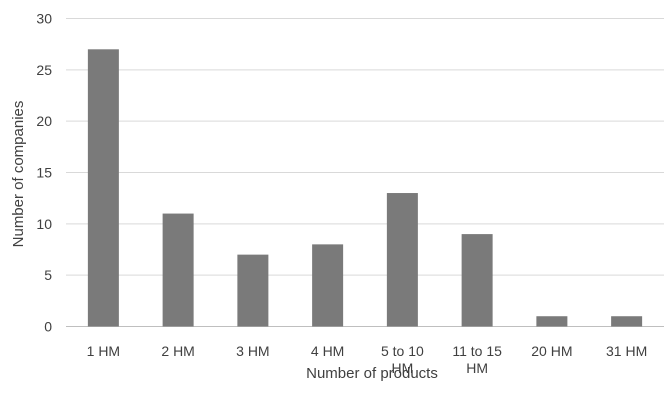 The image size is (672, 415). Describe the element at coordinates (626, 351) in the screenshot. I see `x-tick-label: 31 HM` at that location.